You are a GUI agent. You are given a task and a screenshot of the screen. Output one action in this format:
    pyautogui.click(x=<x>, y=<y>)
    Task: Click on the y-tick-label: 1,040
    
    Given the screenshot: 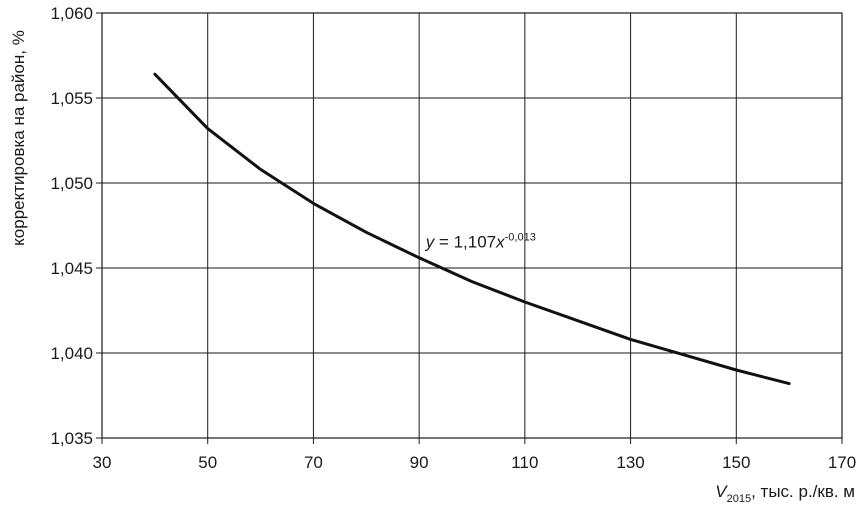 What is the action you would take?
    pyautogui.click(x=71, y=353)
    